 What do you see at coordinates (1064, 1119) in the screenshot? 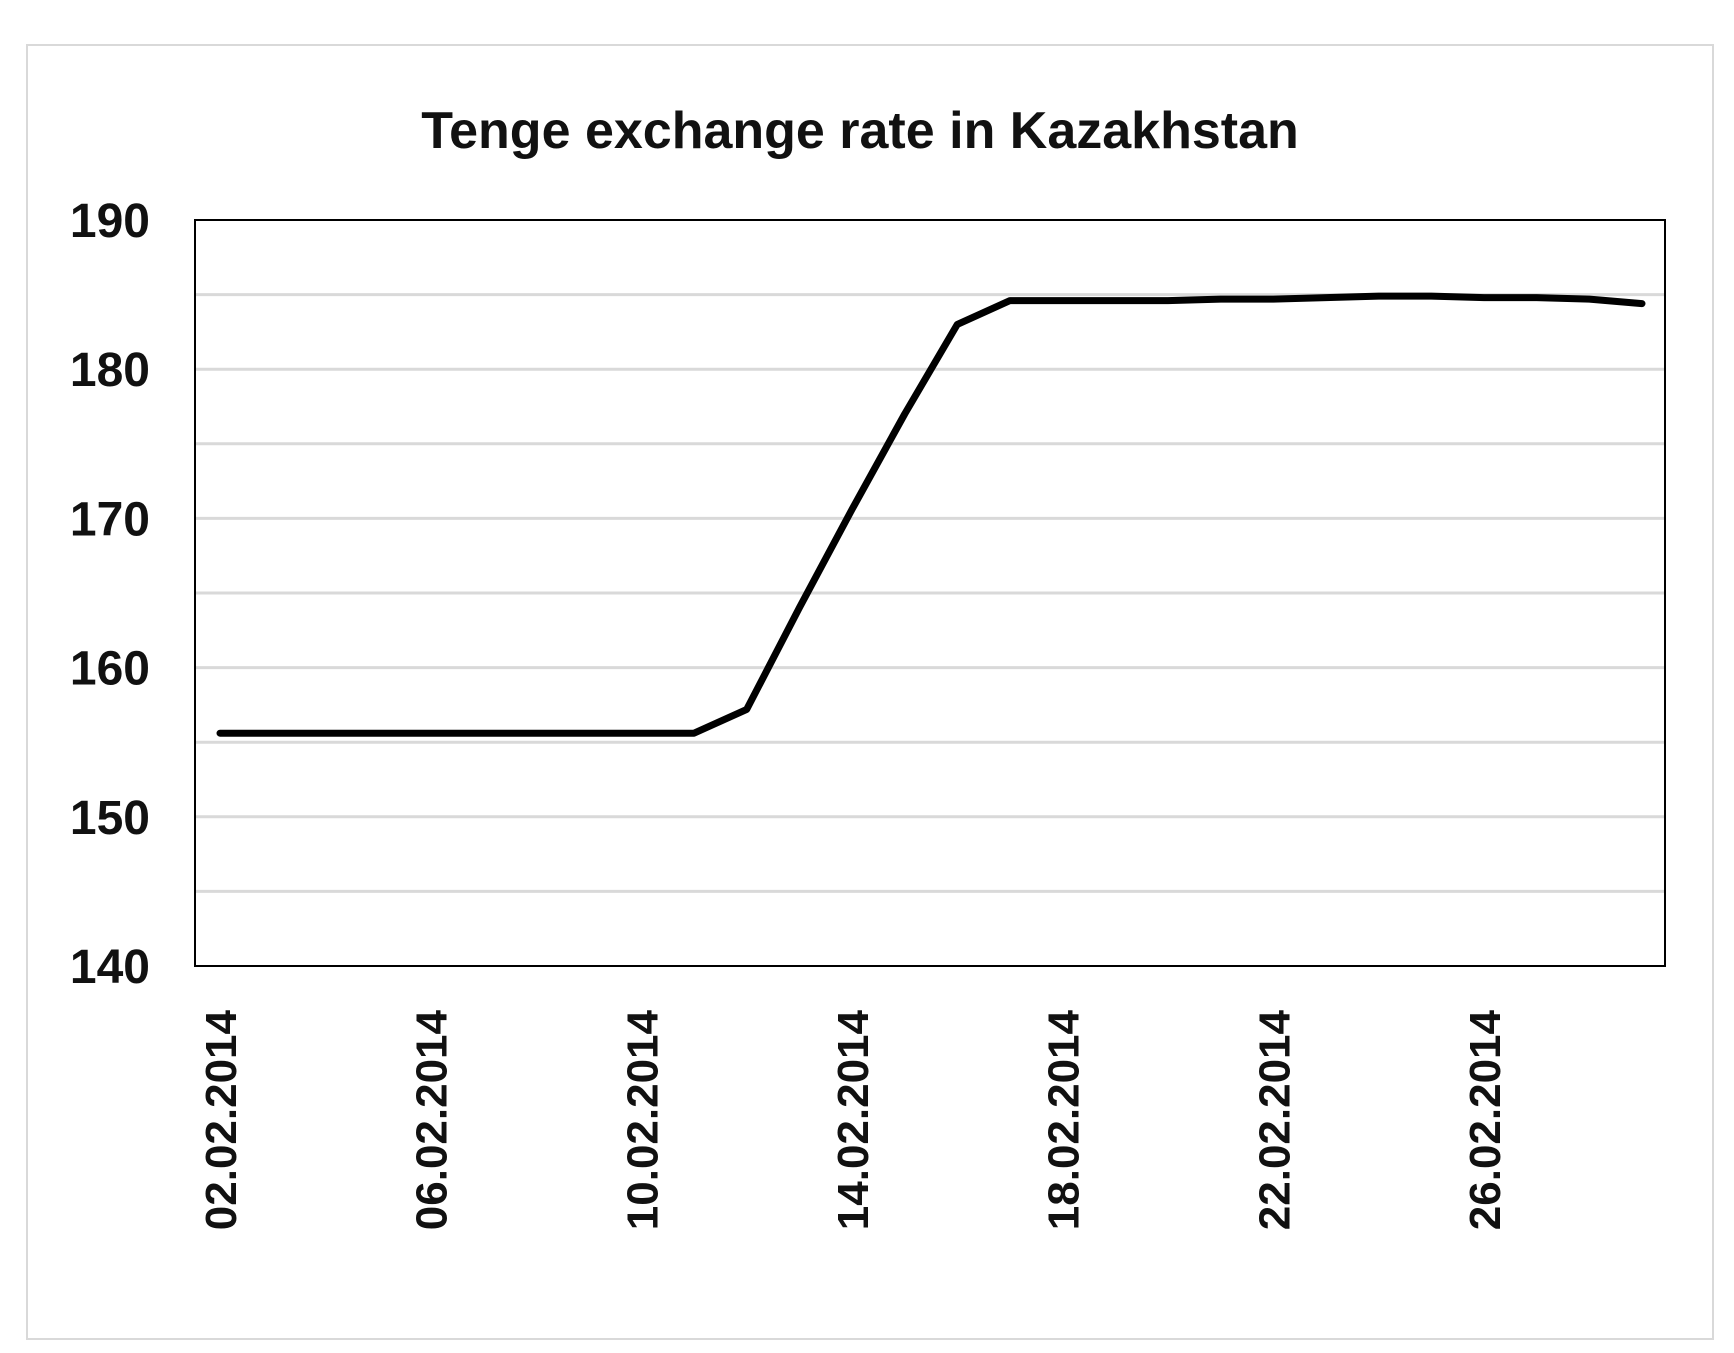
I see `x-tick-label: 18.02.2014` at bounding box center [1064, 1119].